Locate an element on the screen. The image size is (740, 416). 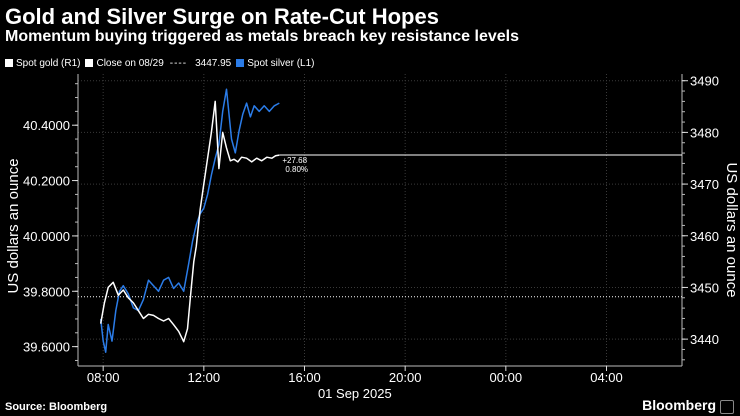
legend-silver-label: Spot silver (L1) is located at coordinates (281, 63).